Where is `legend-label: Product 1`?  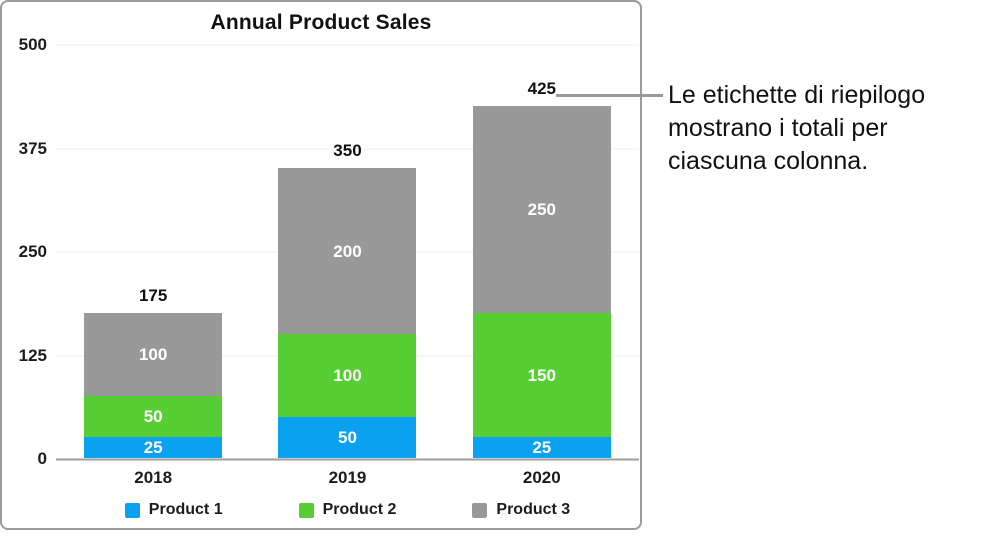
legend-label: Product 1 is located at coordinates (185, 509).